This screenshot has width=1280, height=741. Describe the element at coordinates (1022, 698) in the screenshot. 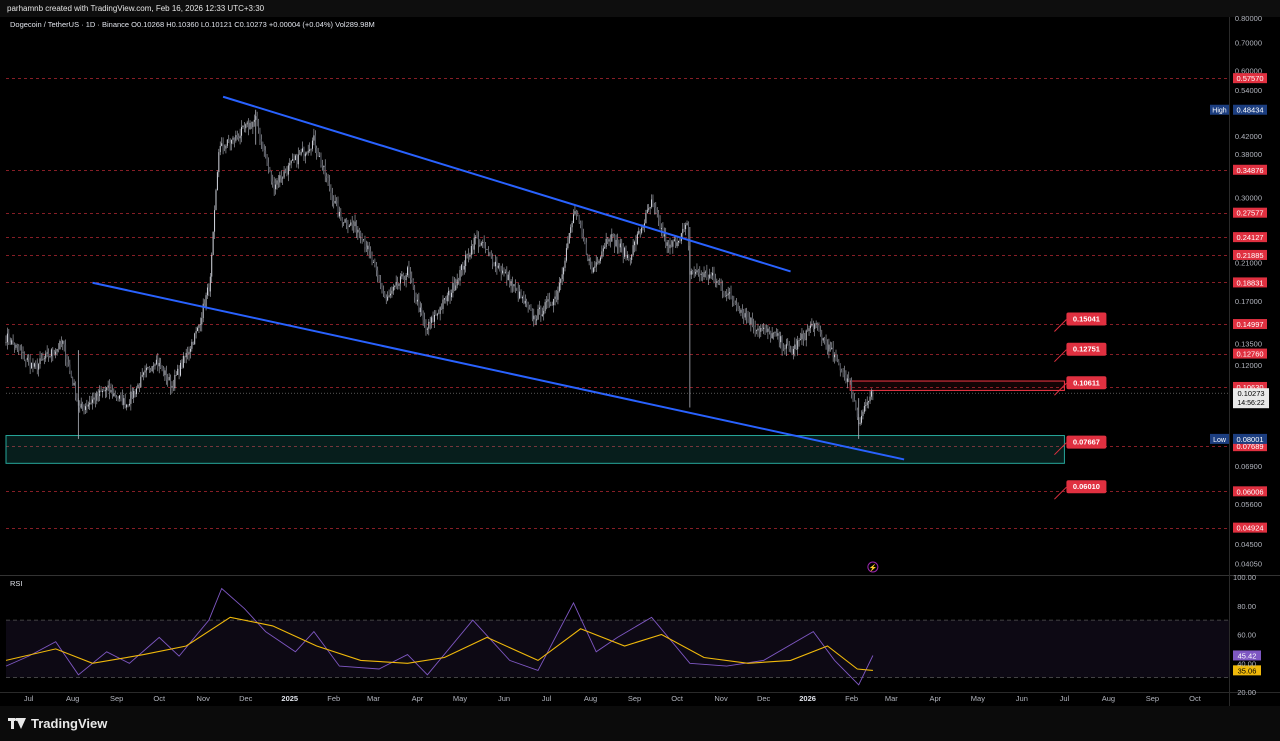

I see `time-tick-label: Jun` at that location.